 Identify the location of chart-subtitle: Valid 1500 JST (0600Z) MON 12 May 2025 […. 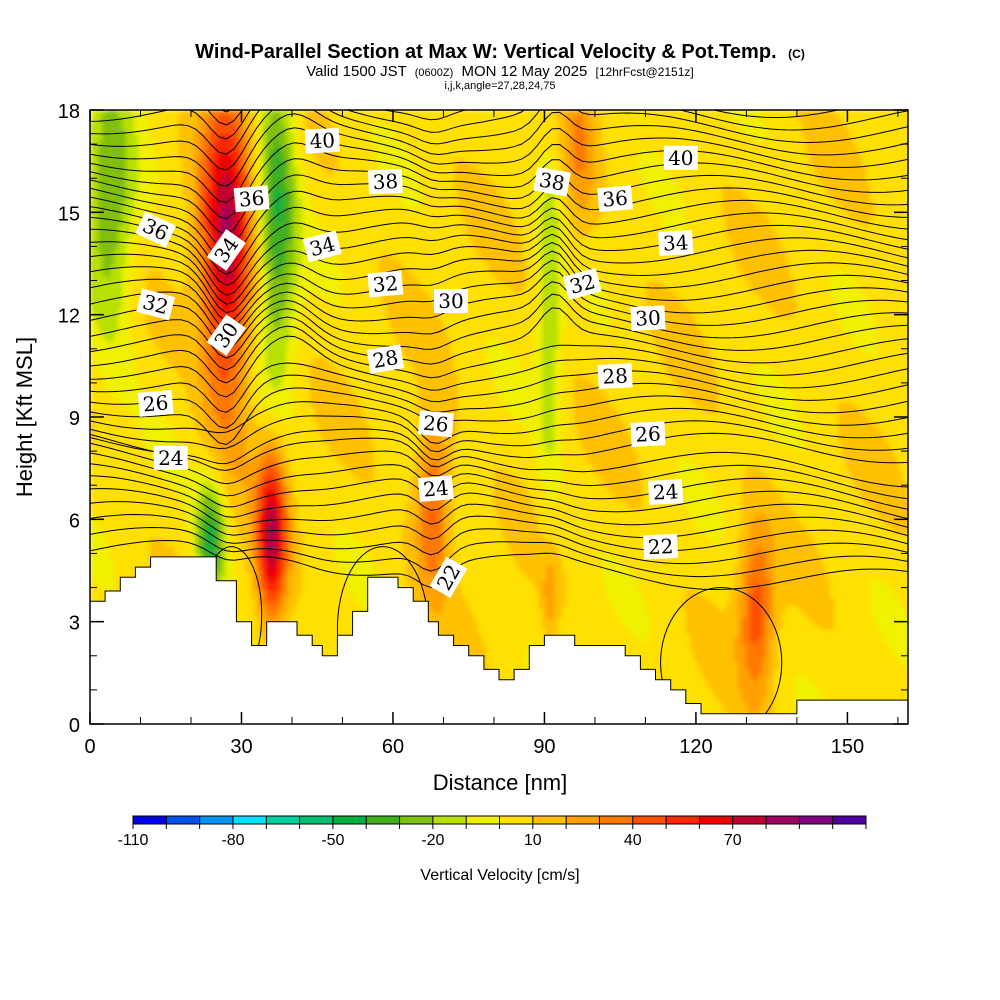
(500, 71).